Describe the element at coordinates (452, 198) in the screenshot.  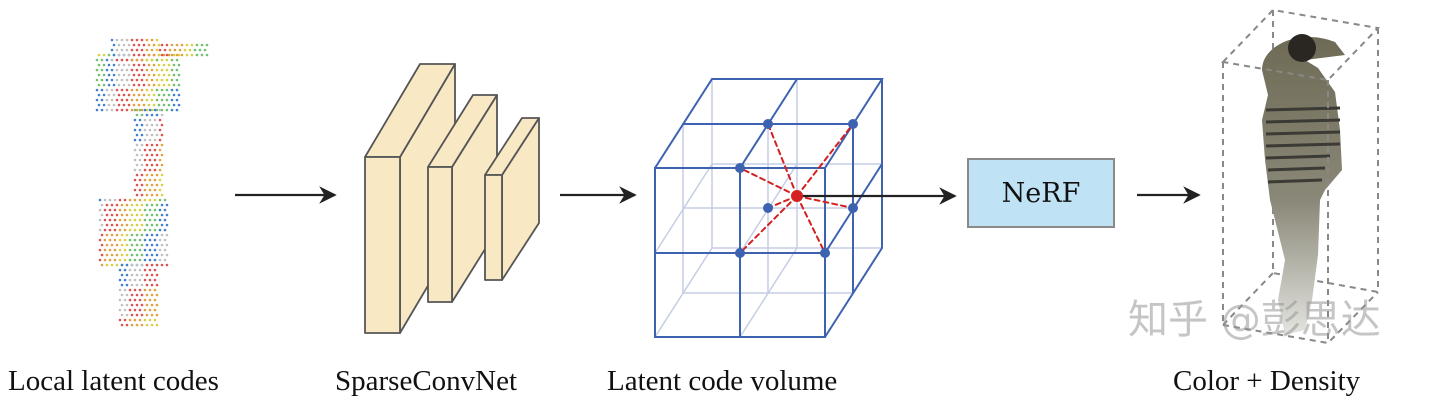
I see `sparseconvnet-blocks` at that location.